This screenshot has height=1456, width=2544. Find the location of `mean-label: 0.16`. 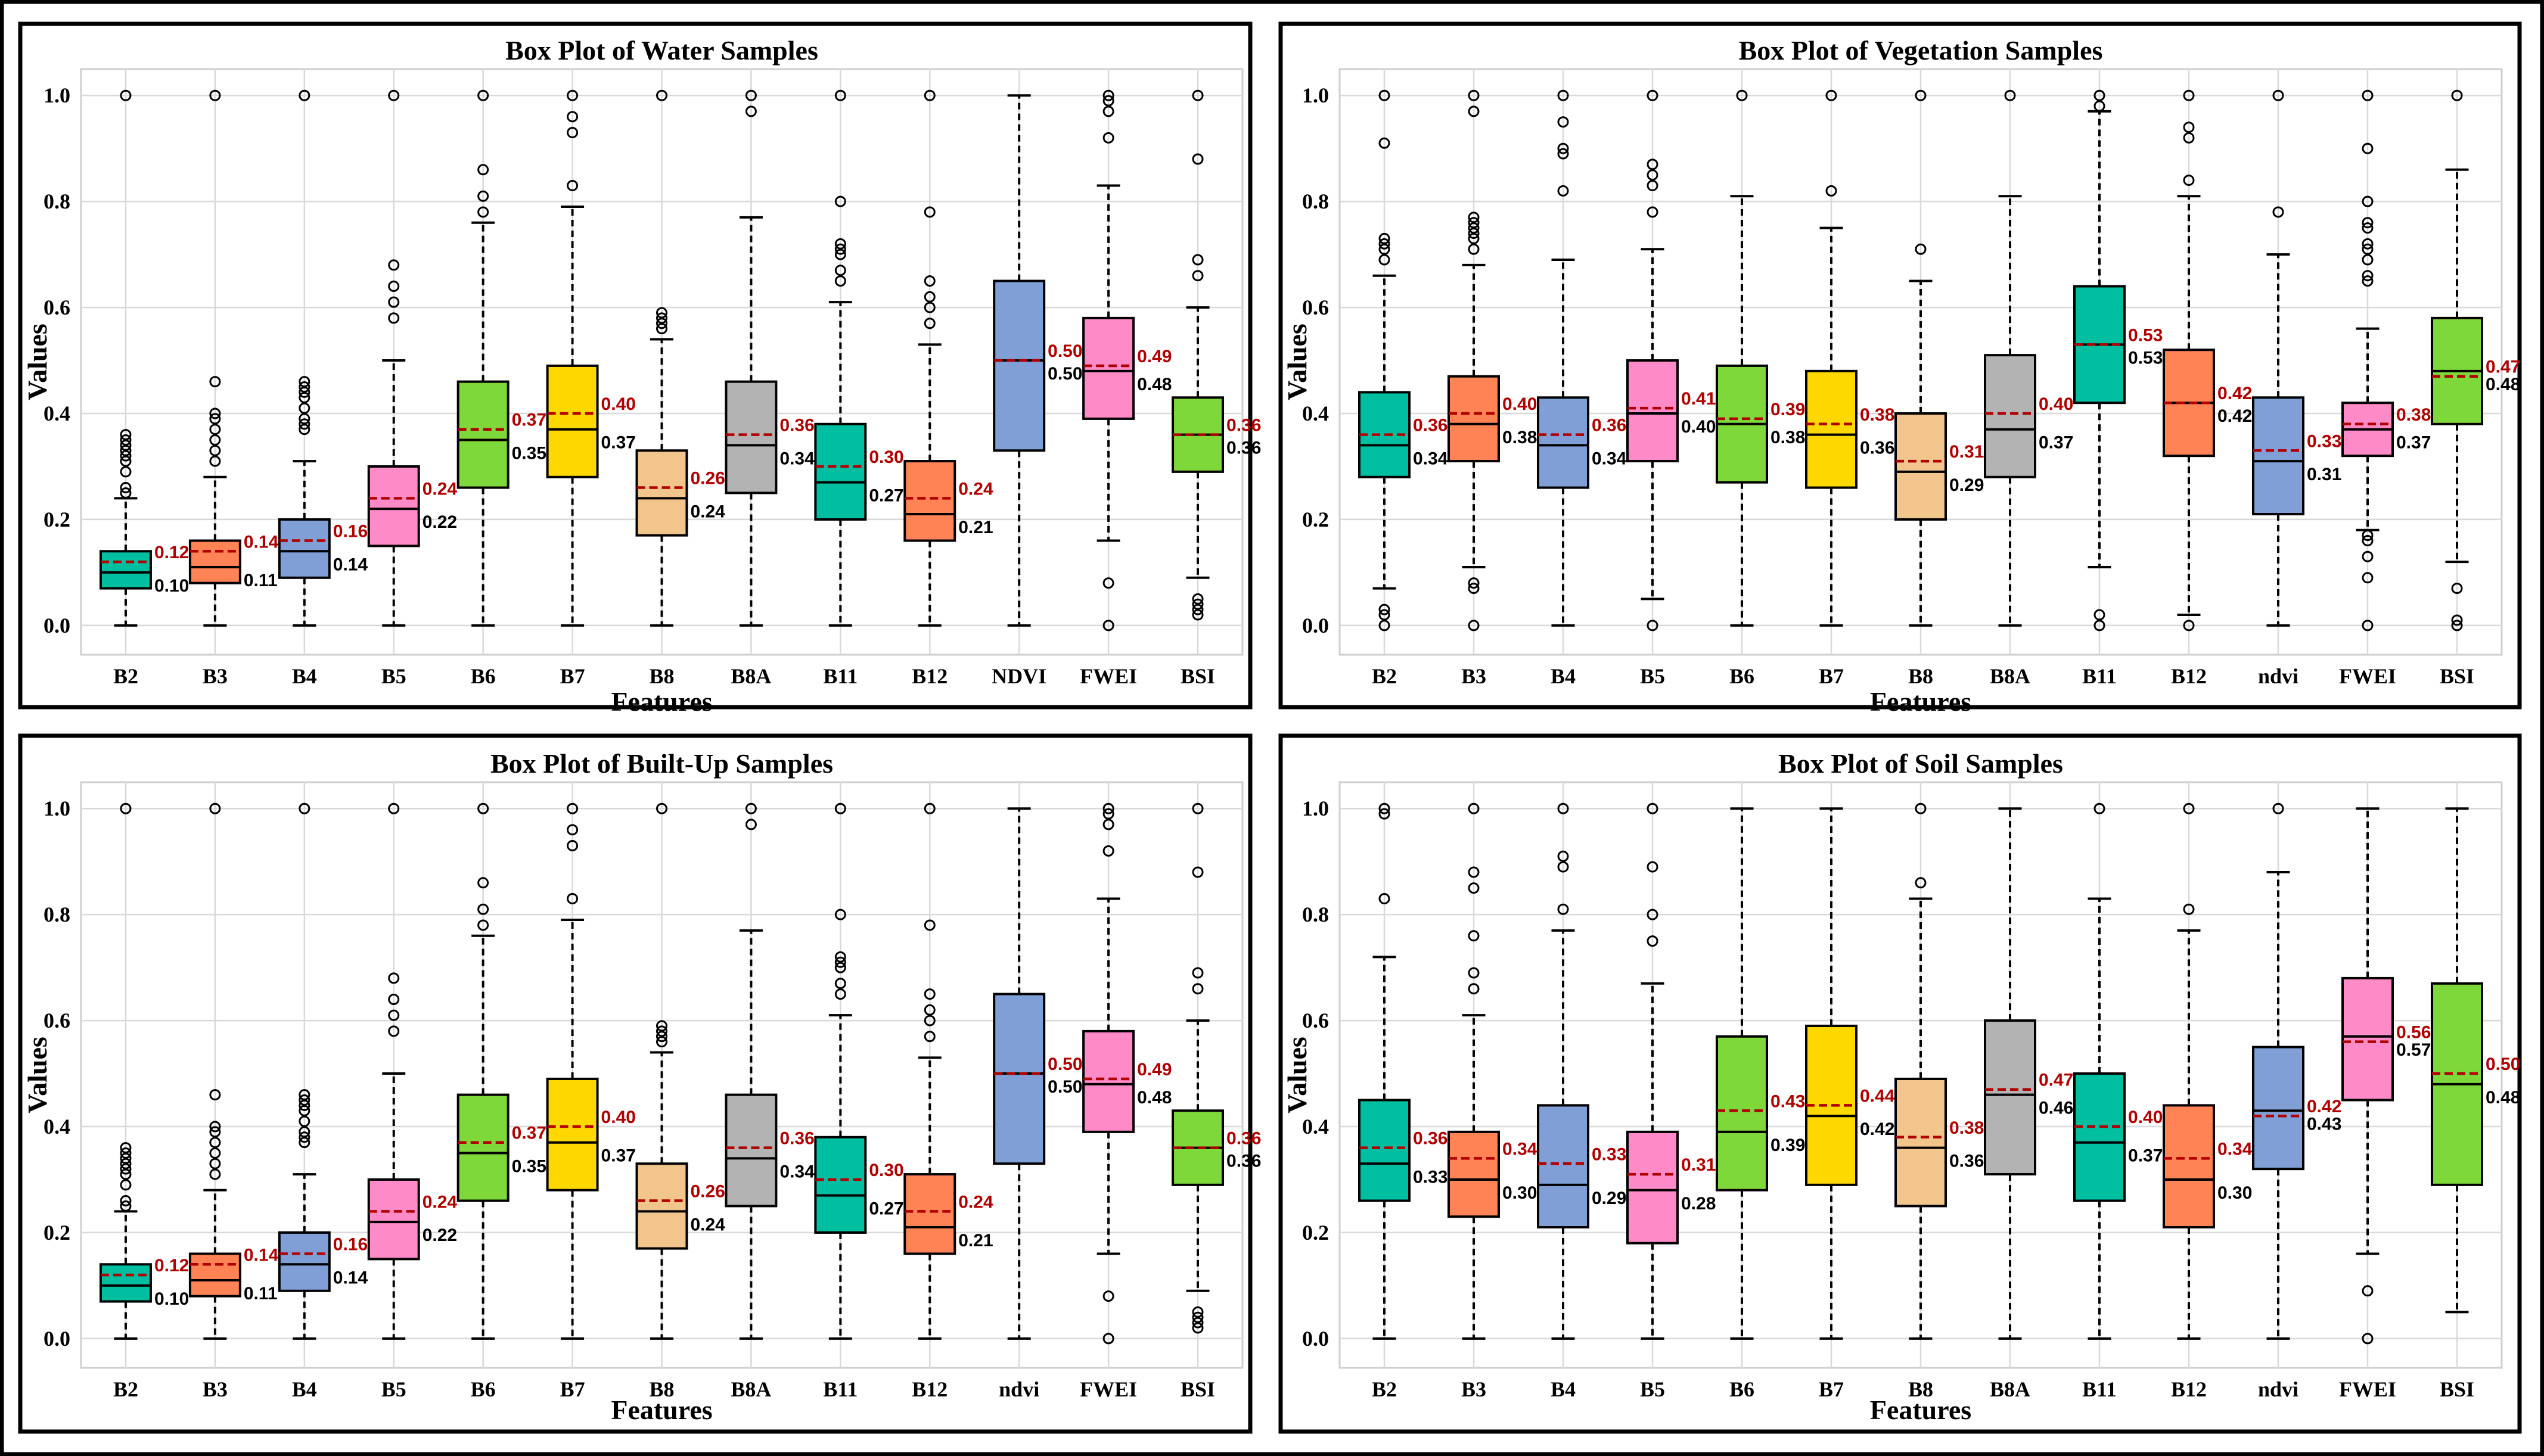

mean-label: 0.16 is located at coordinates (350, 532).